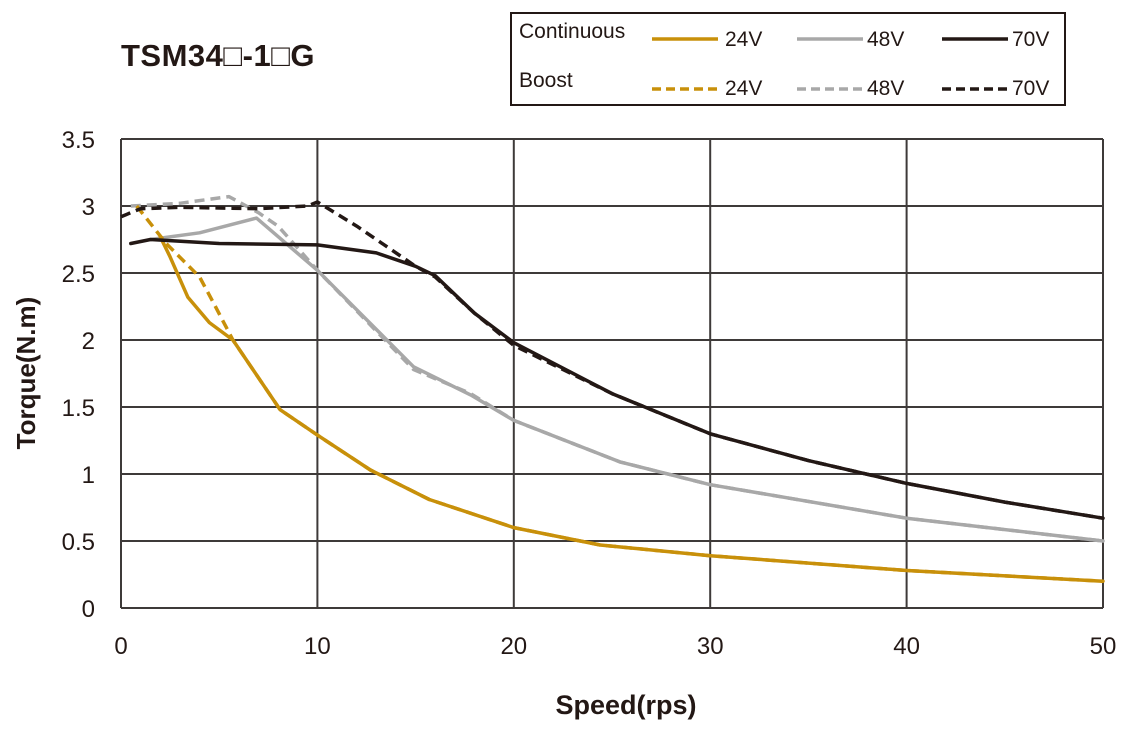 This screenshot has height=730, width=1140. I want to click on legend-group-continuous: Continuous, so click(572, 31).